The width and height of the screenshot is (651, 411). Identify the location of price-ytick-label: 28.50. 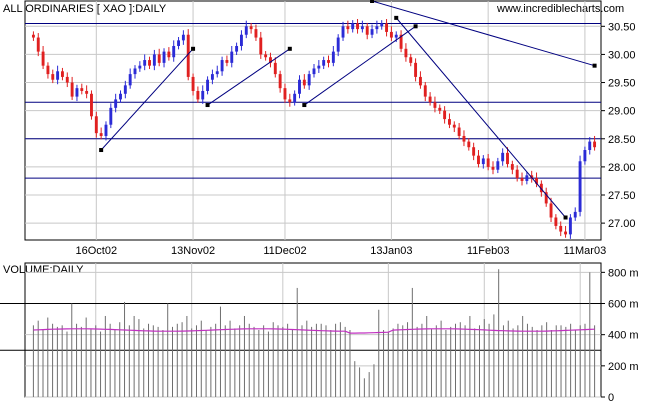
(622, 140).